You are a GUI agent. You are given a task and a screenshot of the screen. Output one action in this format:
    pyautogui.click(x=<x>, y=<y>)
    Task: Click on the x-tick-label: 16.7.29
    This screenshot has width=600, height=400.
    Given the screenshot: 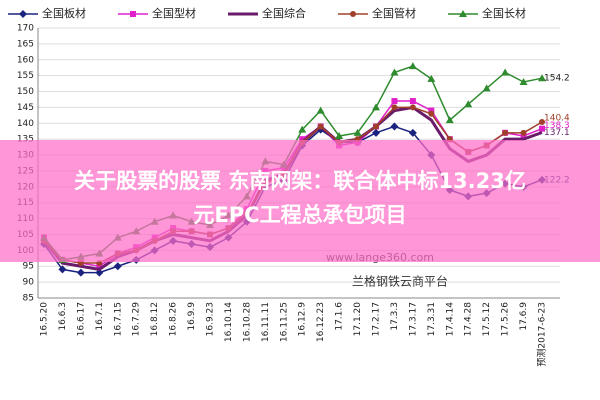 What is the action you would take?
    pyautogui.click(x=137, y=319)
    